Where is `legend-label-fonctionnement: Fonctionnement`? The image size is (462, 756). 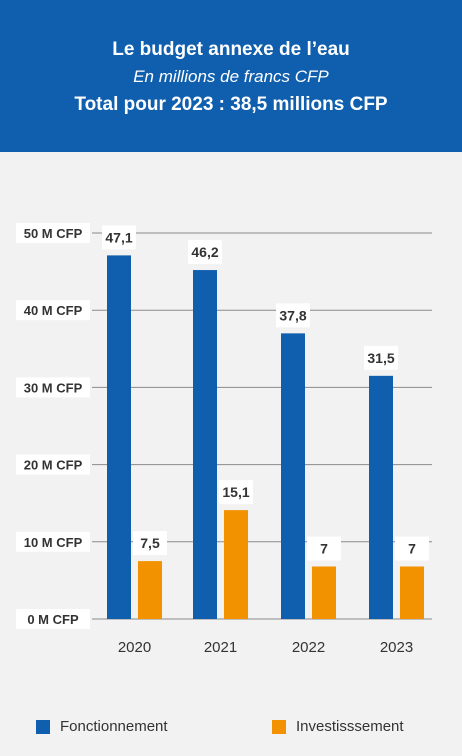
legend-label-fonctionnement: Fonctionnement is located at coordinates (114, 726).